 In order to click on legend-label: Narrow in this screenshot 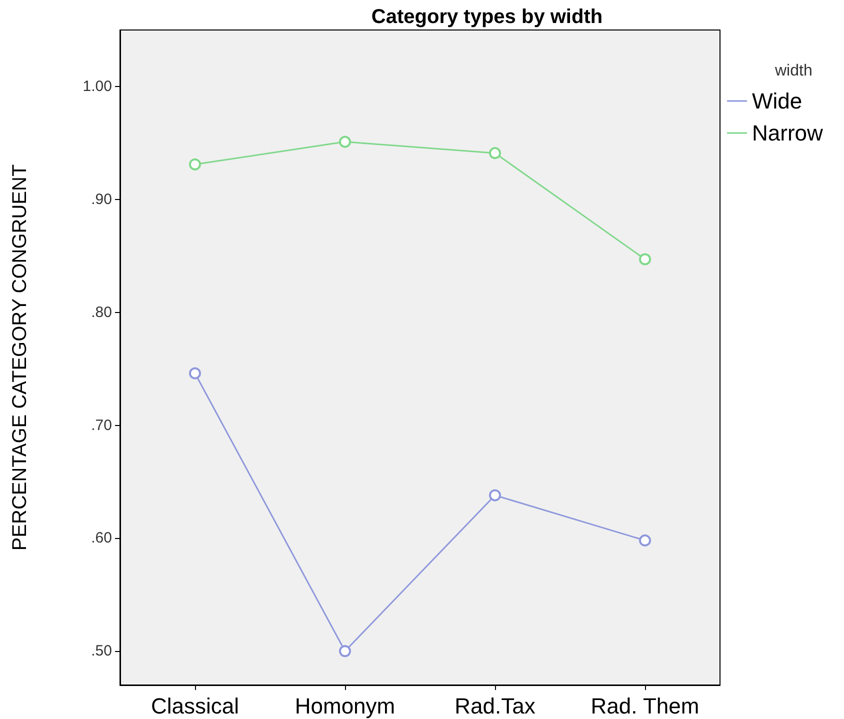, I will do `click(788, 133)`.